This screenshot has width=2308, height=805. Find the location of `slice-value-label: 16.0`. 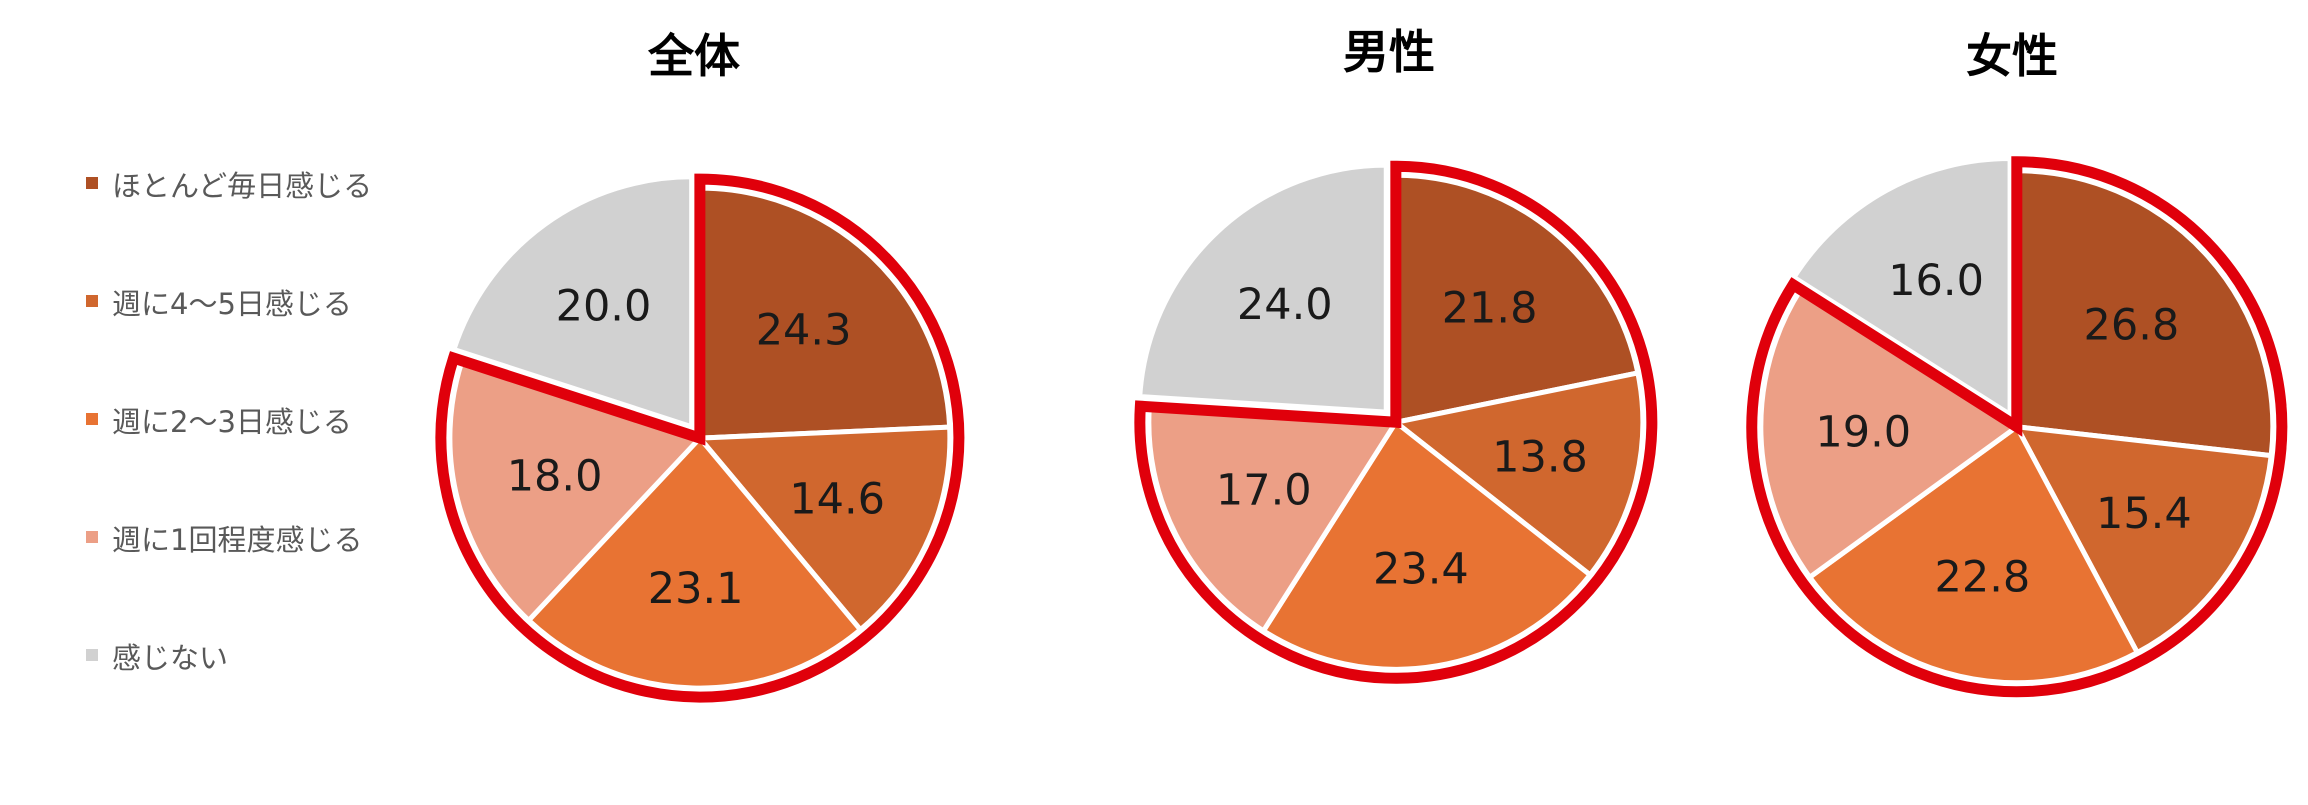

slice-value-label: 16.0 is located at coordinates (1936, 281).